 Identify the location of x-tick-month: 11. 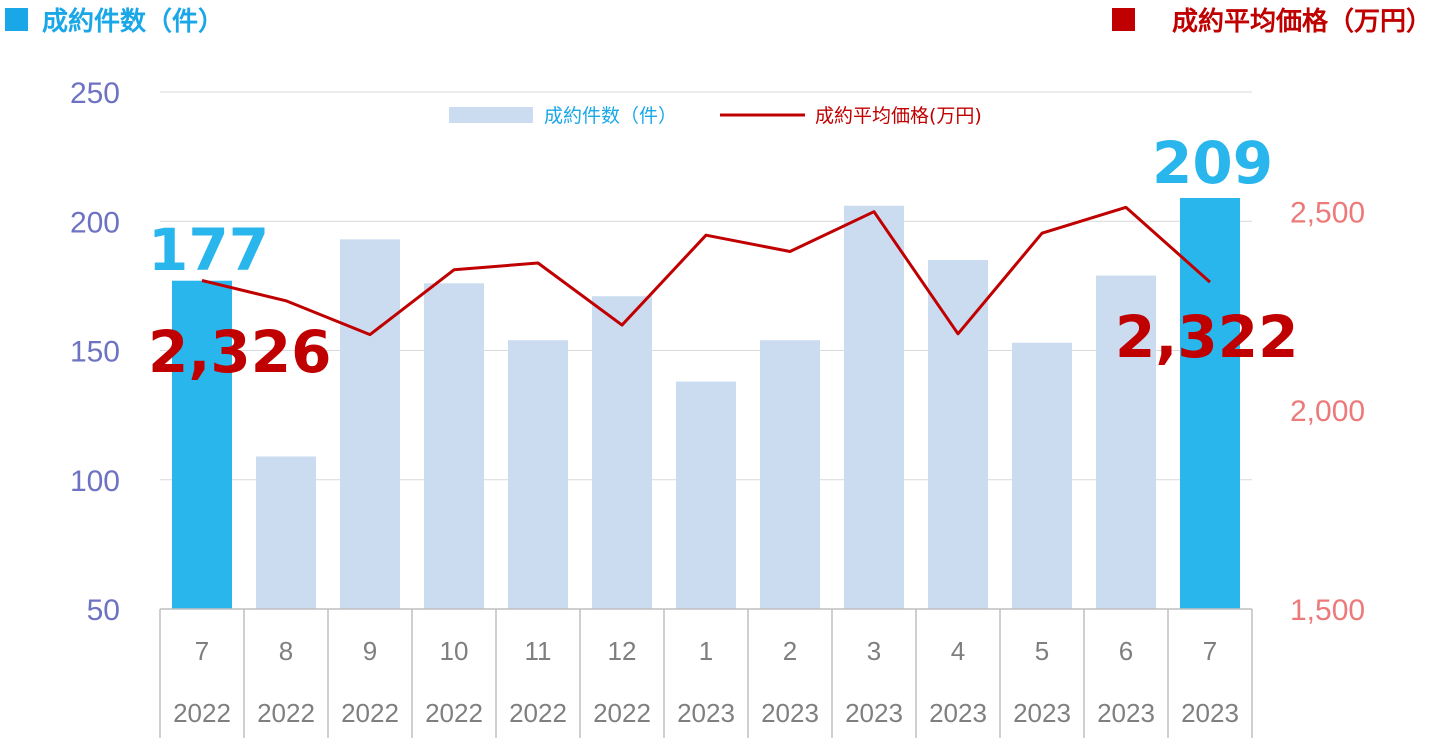
(538, 651).